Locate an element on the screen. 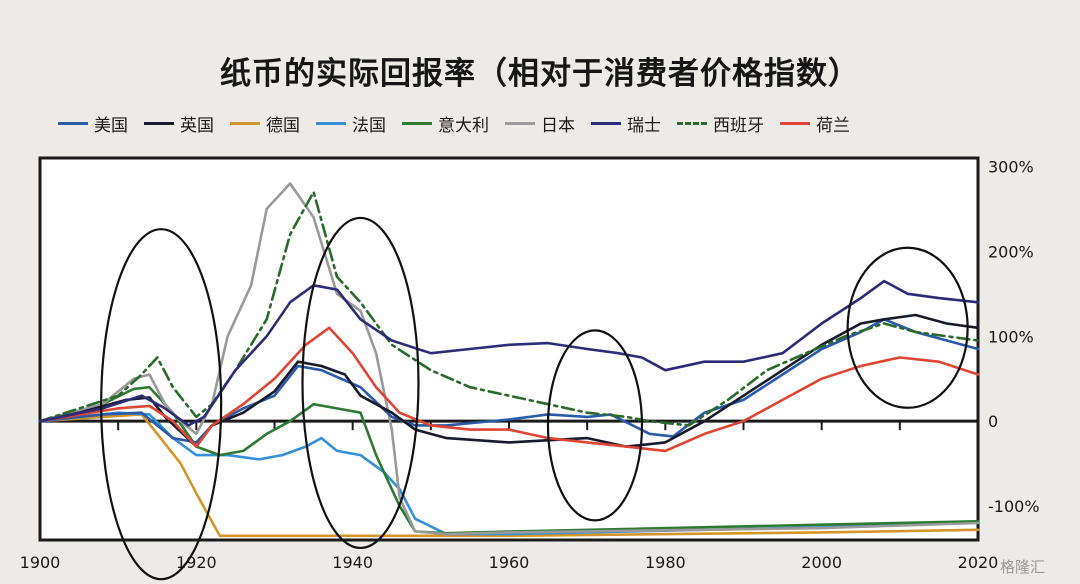 This screenshot has width=1080, height=584. legend-label: 日本 is located at coordinates (558, 125).